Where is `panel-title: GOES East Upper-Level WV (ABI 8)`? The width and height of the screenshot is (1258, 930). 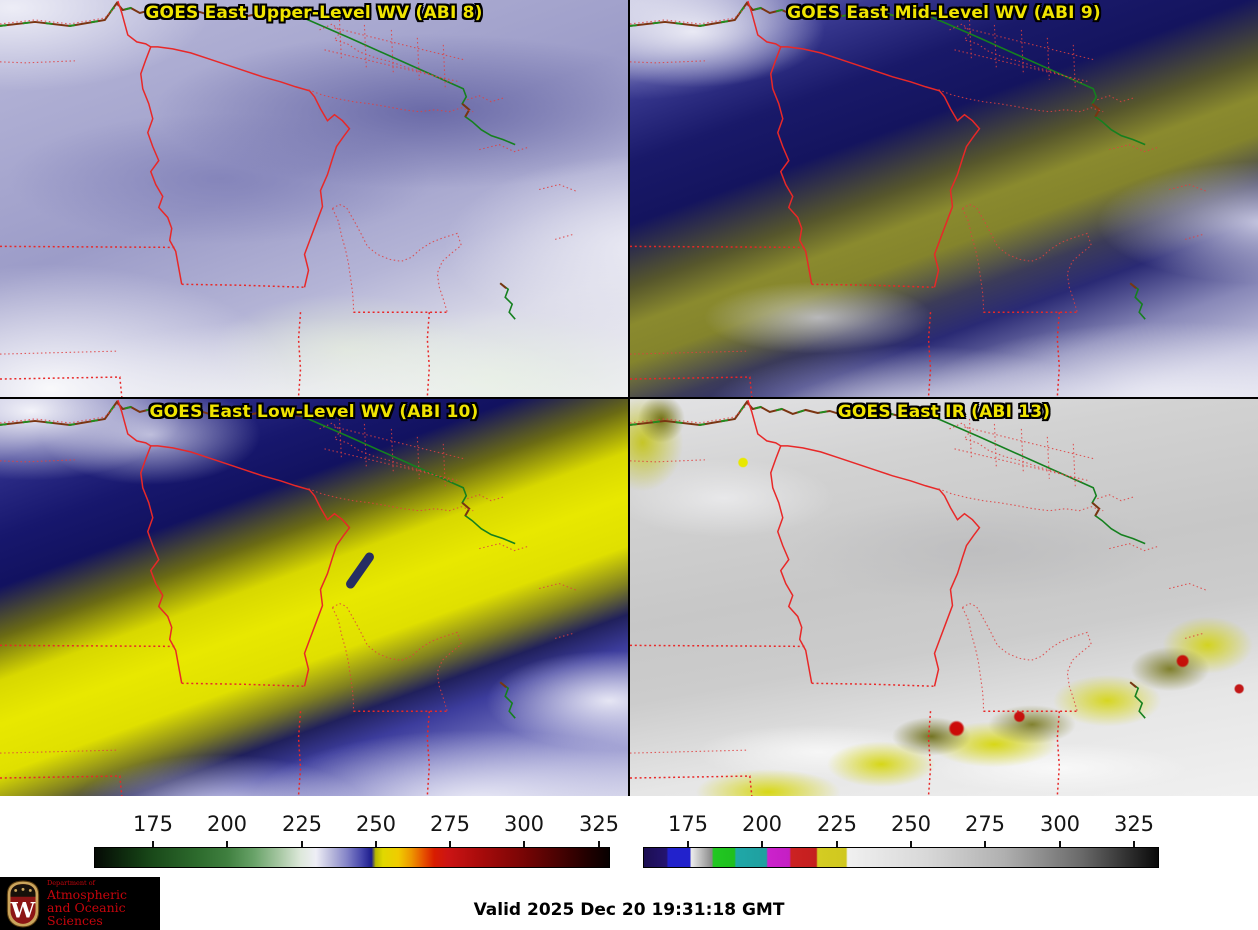
panel-title: GOES East Upper-Level WV (ABI 8) is located at coordinates (314, 13).